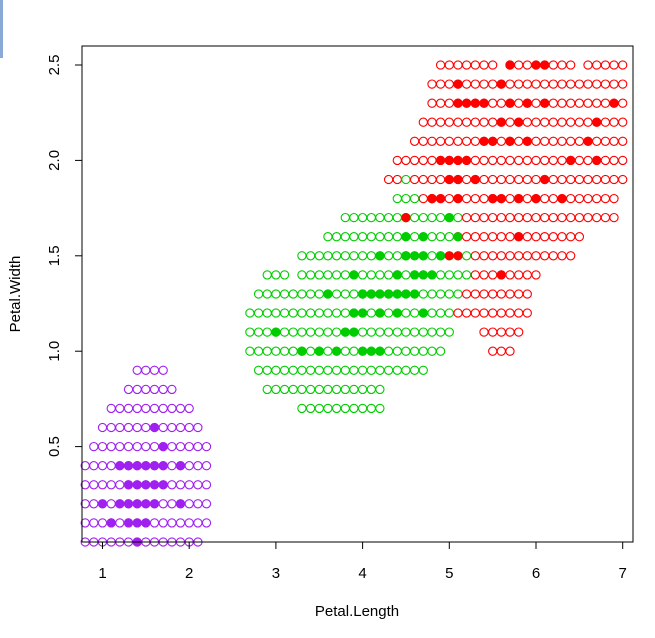 Image resolution: width=655 pixels, height=638 pixels. What do you see at coordinates (102, 573) in the screenshot?
I see `x-tick-label: 1` at bounding box center [102, 573].